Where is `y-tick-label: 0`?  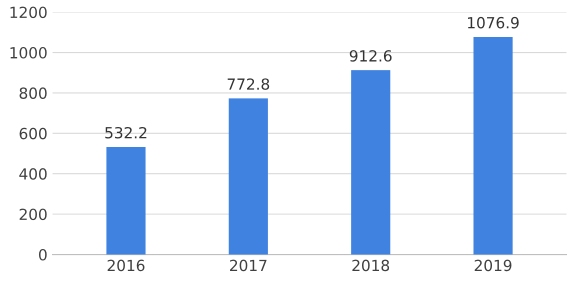 y-tick-label: 0 is located at coordinates (42, 254).